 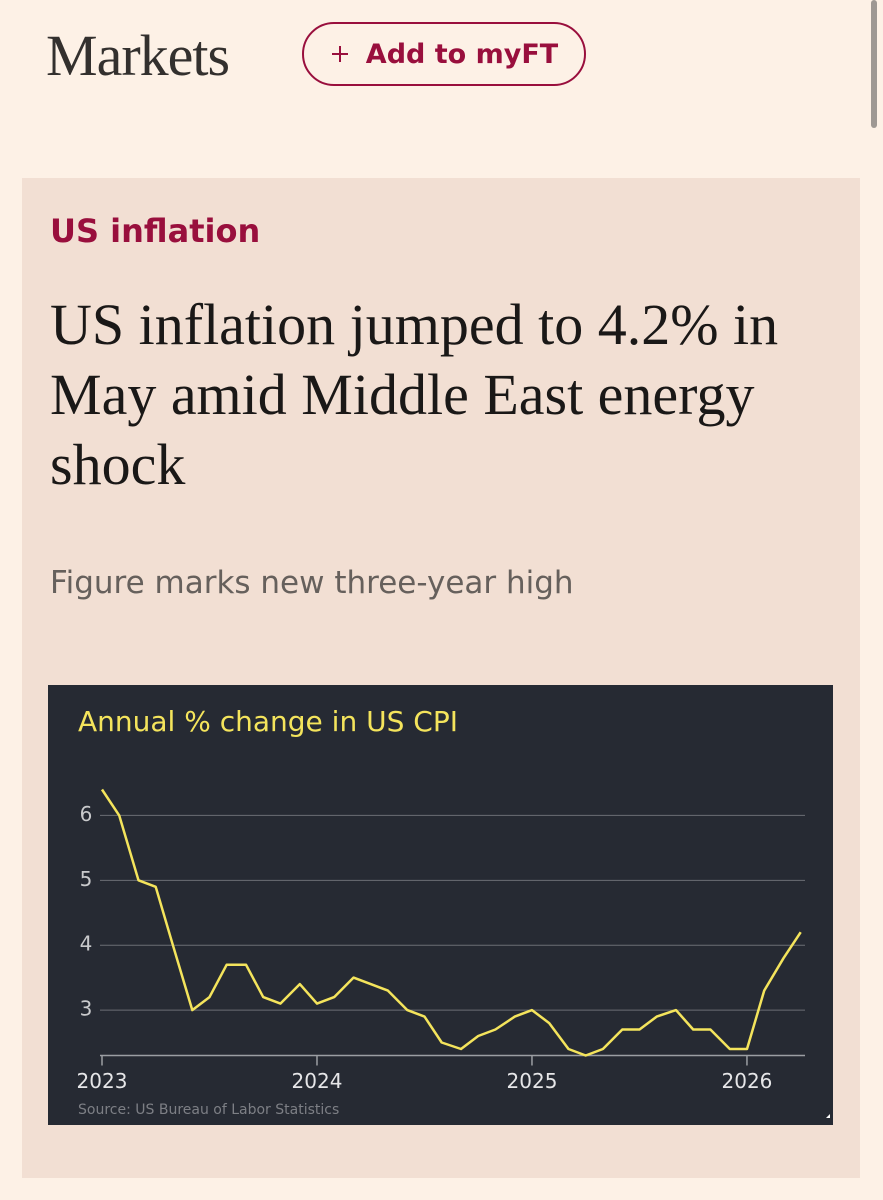 What do you see at coordinates (86, 1009) in the screenshot?
I see `y-tick-label: 3` at bounding box center [86, 1009].